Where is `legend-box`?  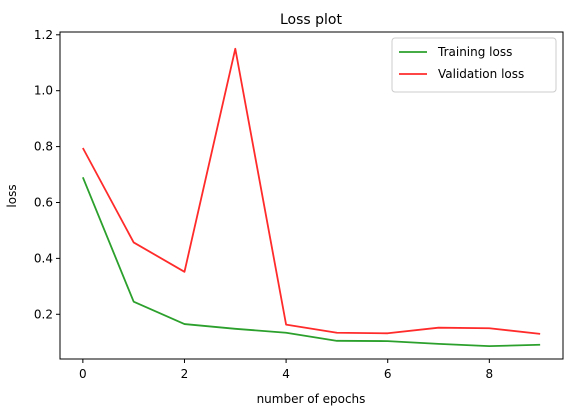 legend-box is located at coordinates (474, 65).